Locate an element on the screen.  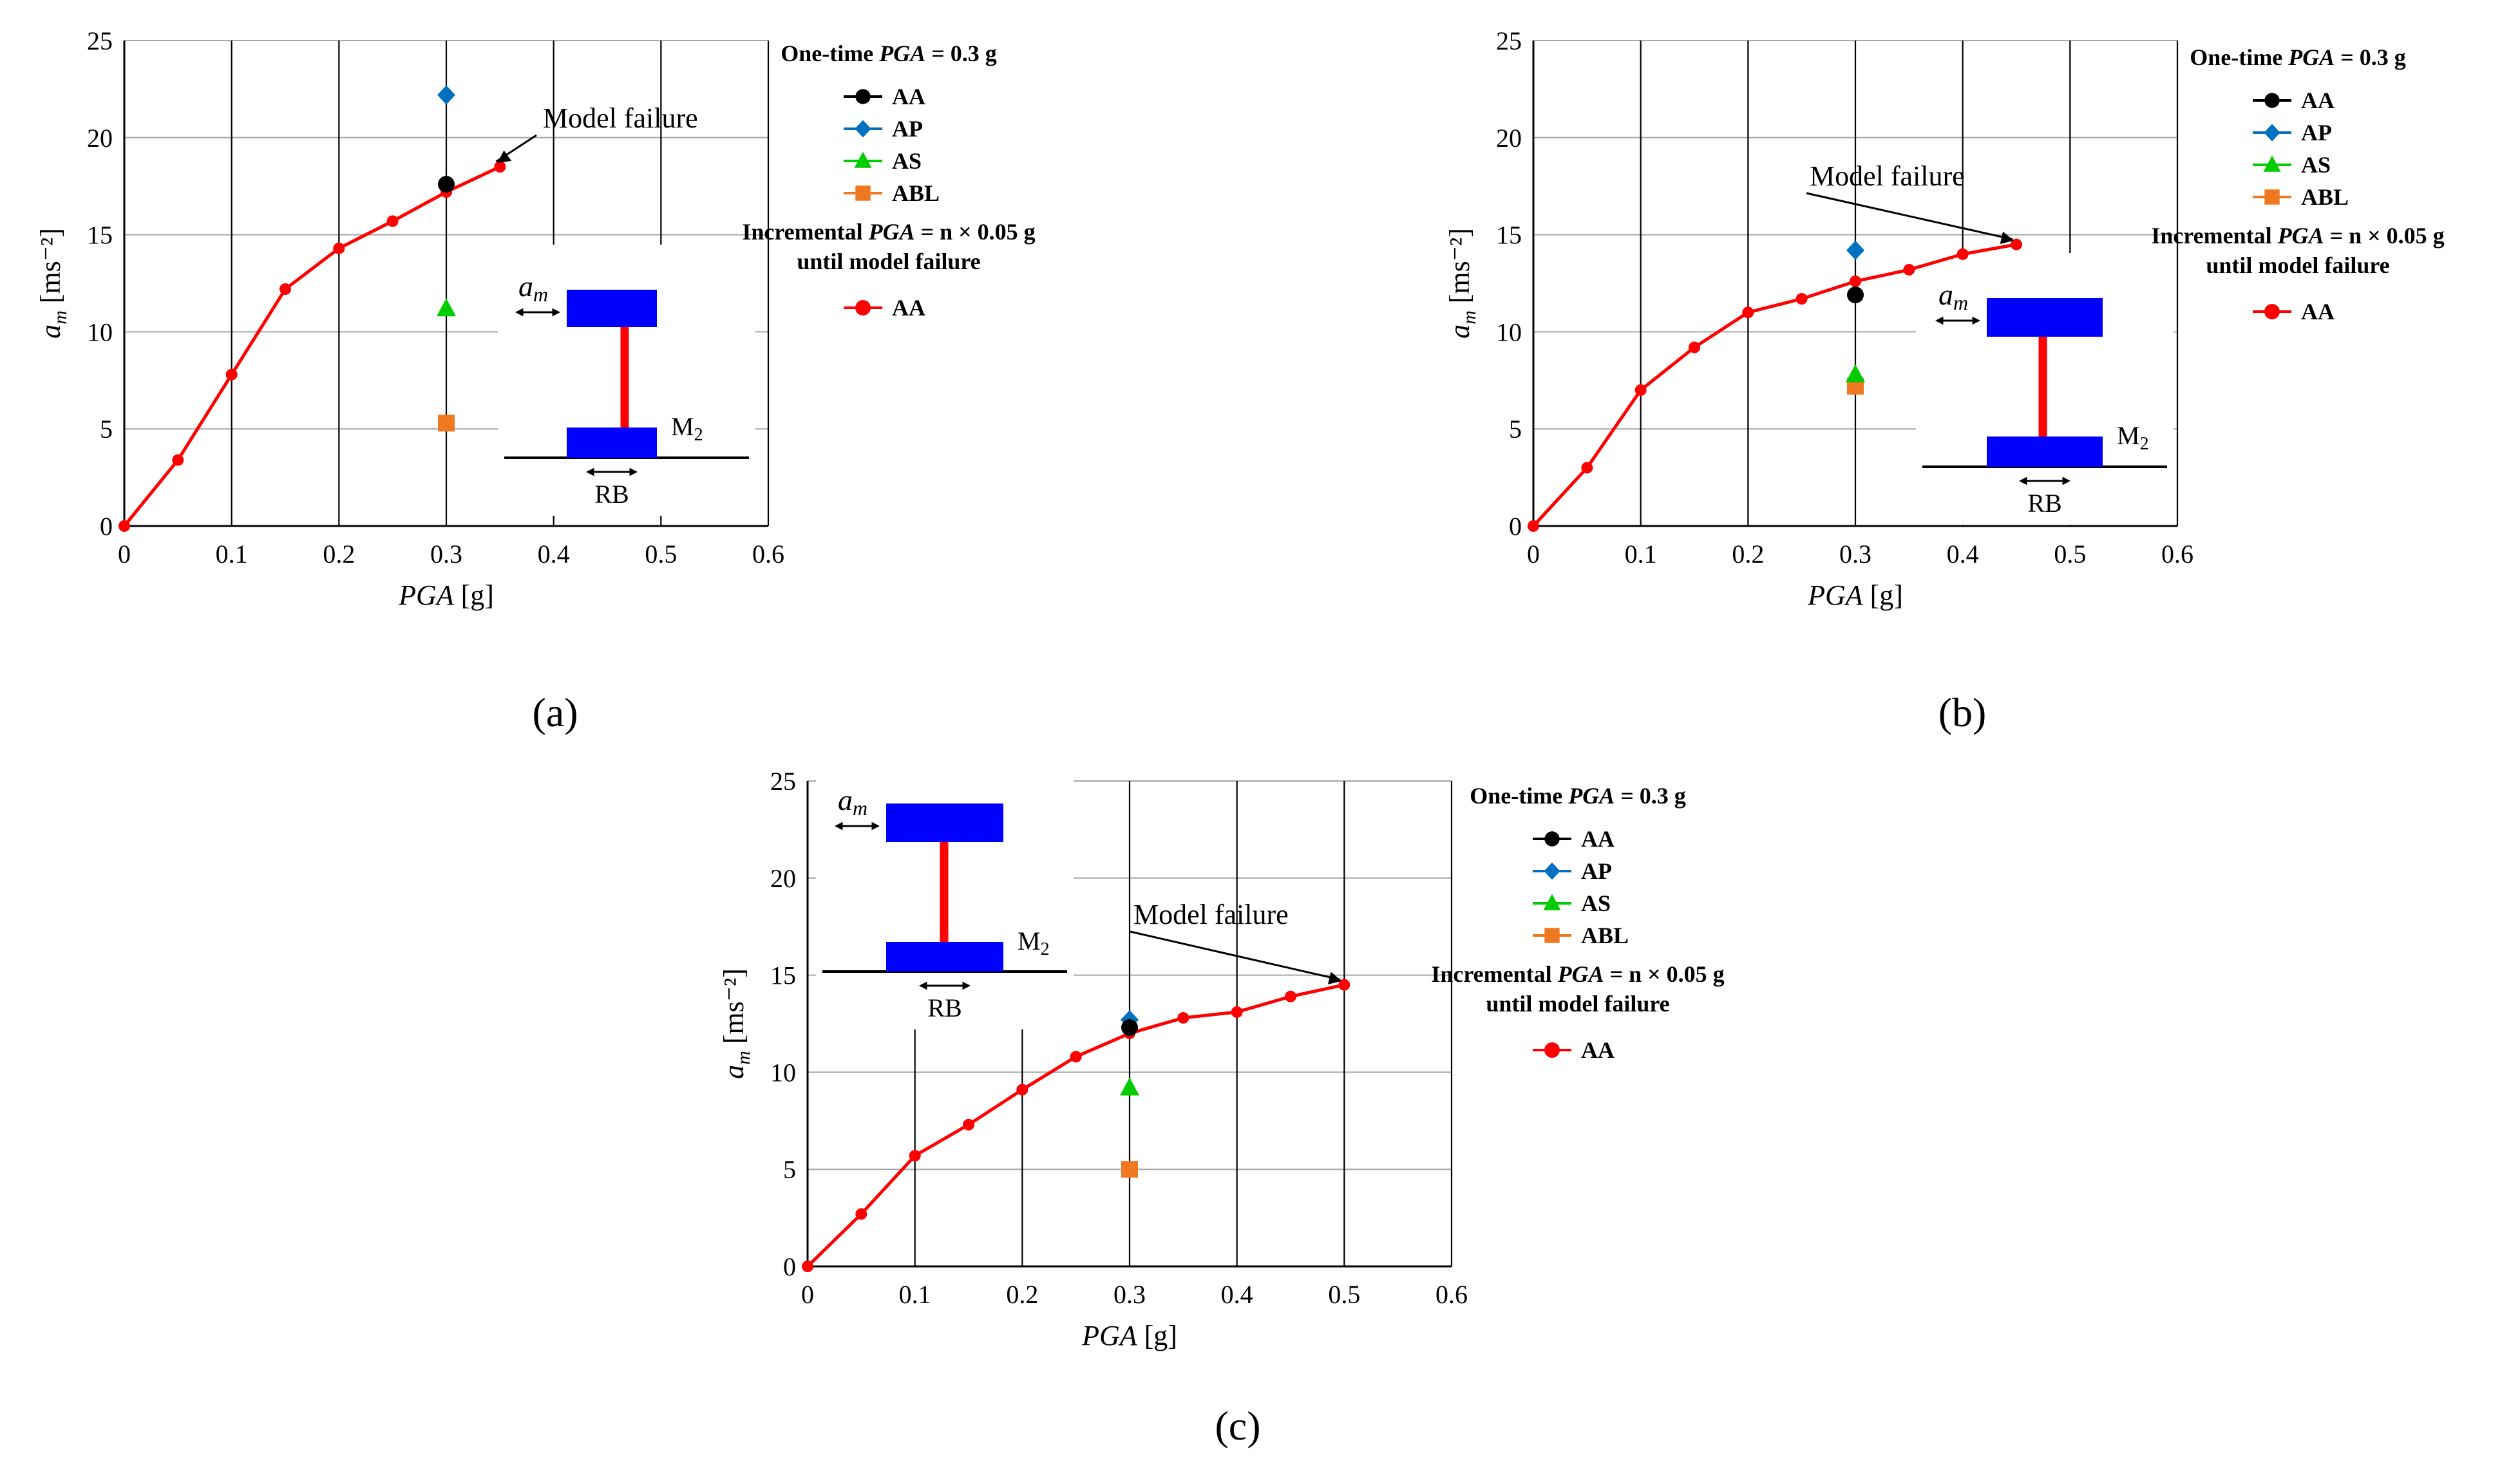
x-tick-label: 0 is located at coordinates (124, 554).